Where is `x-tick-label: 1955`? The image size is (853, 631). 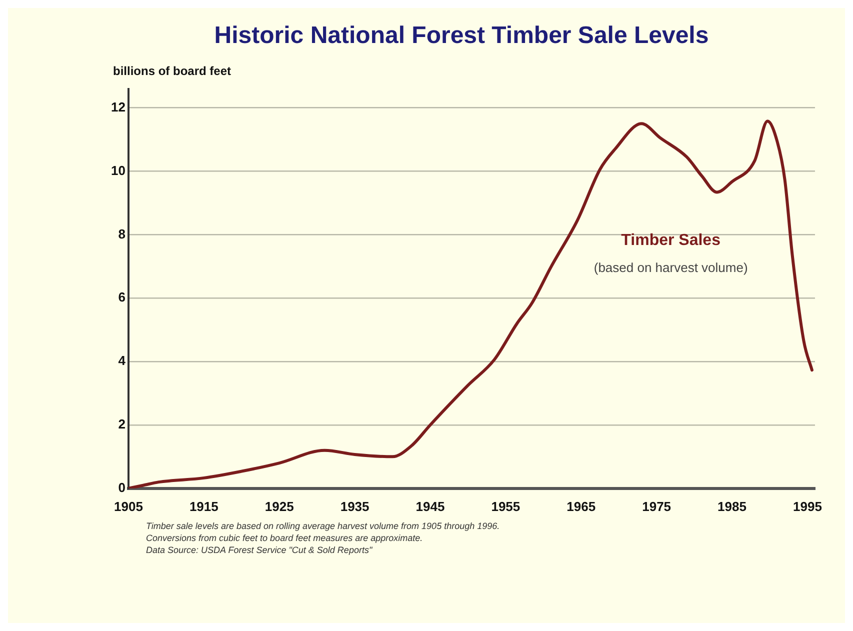
x-tick-label: 1955 is located at coordinates (505, 506).